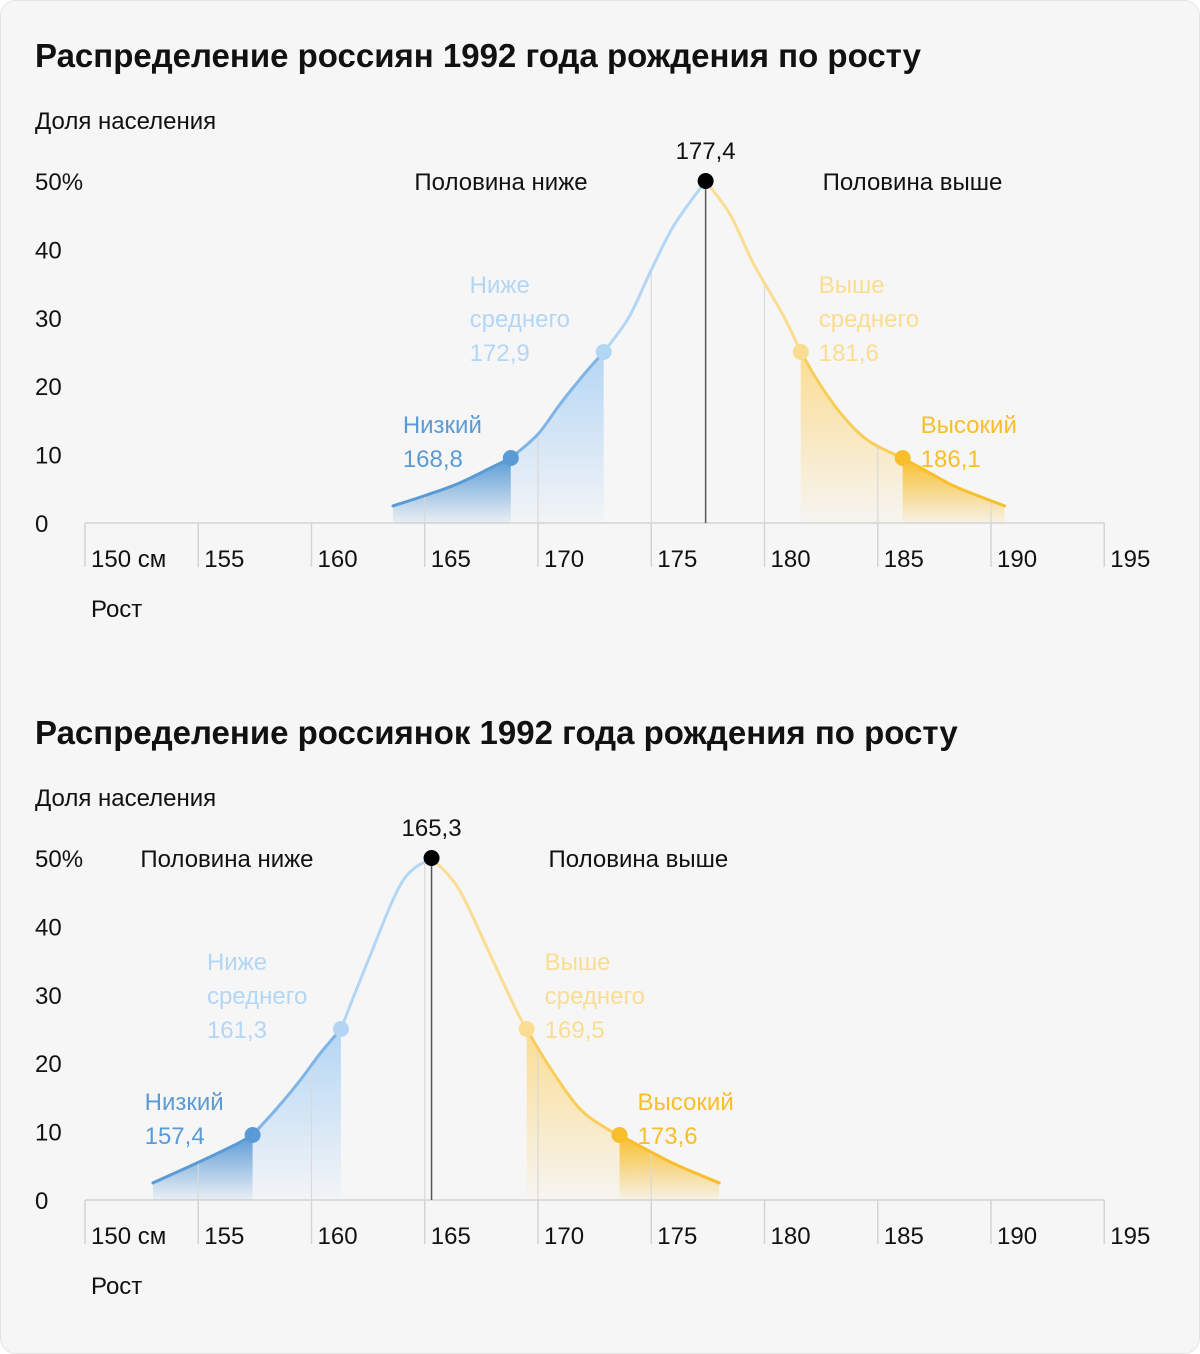 Image resolution: width=1200 pixels, height=1354 pixels. Describe the element at coordinates (432, 828) in the screenshot. I see `median-label: 165,3` at that location.